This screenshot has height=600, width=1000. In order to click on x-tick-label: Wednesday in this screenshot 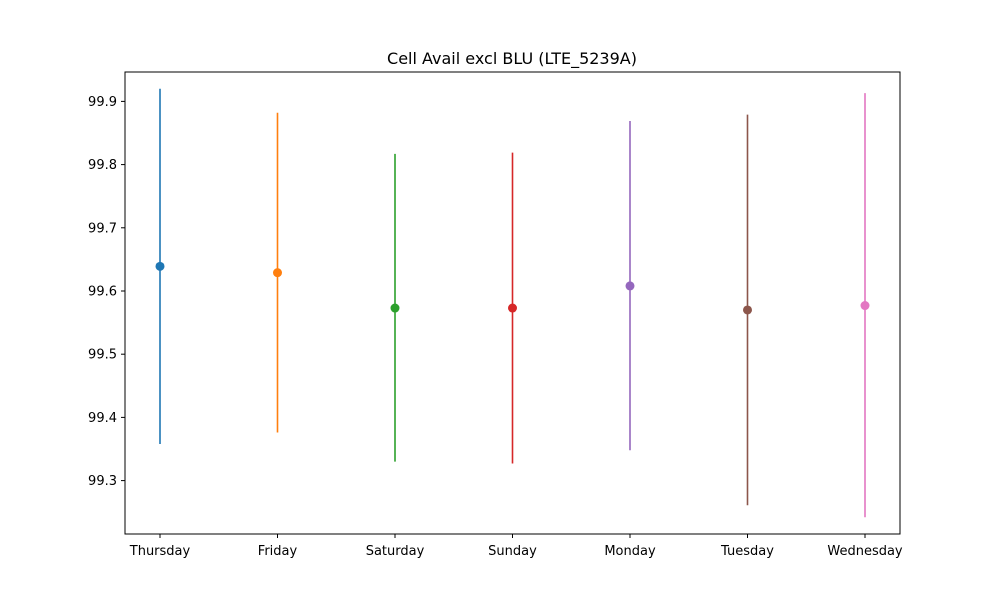, I will do `click(865, 551)`.